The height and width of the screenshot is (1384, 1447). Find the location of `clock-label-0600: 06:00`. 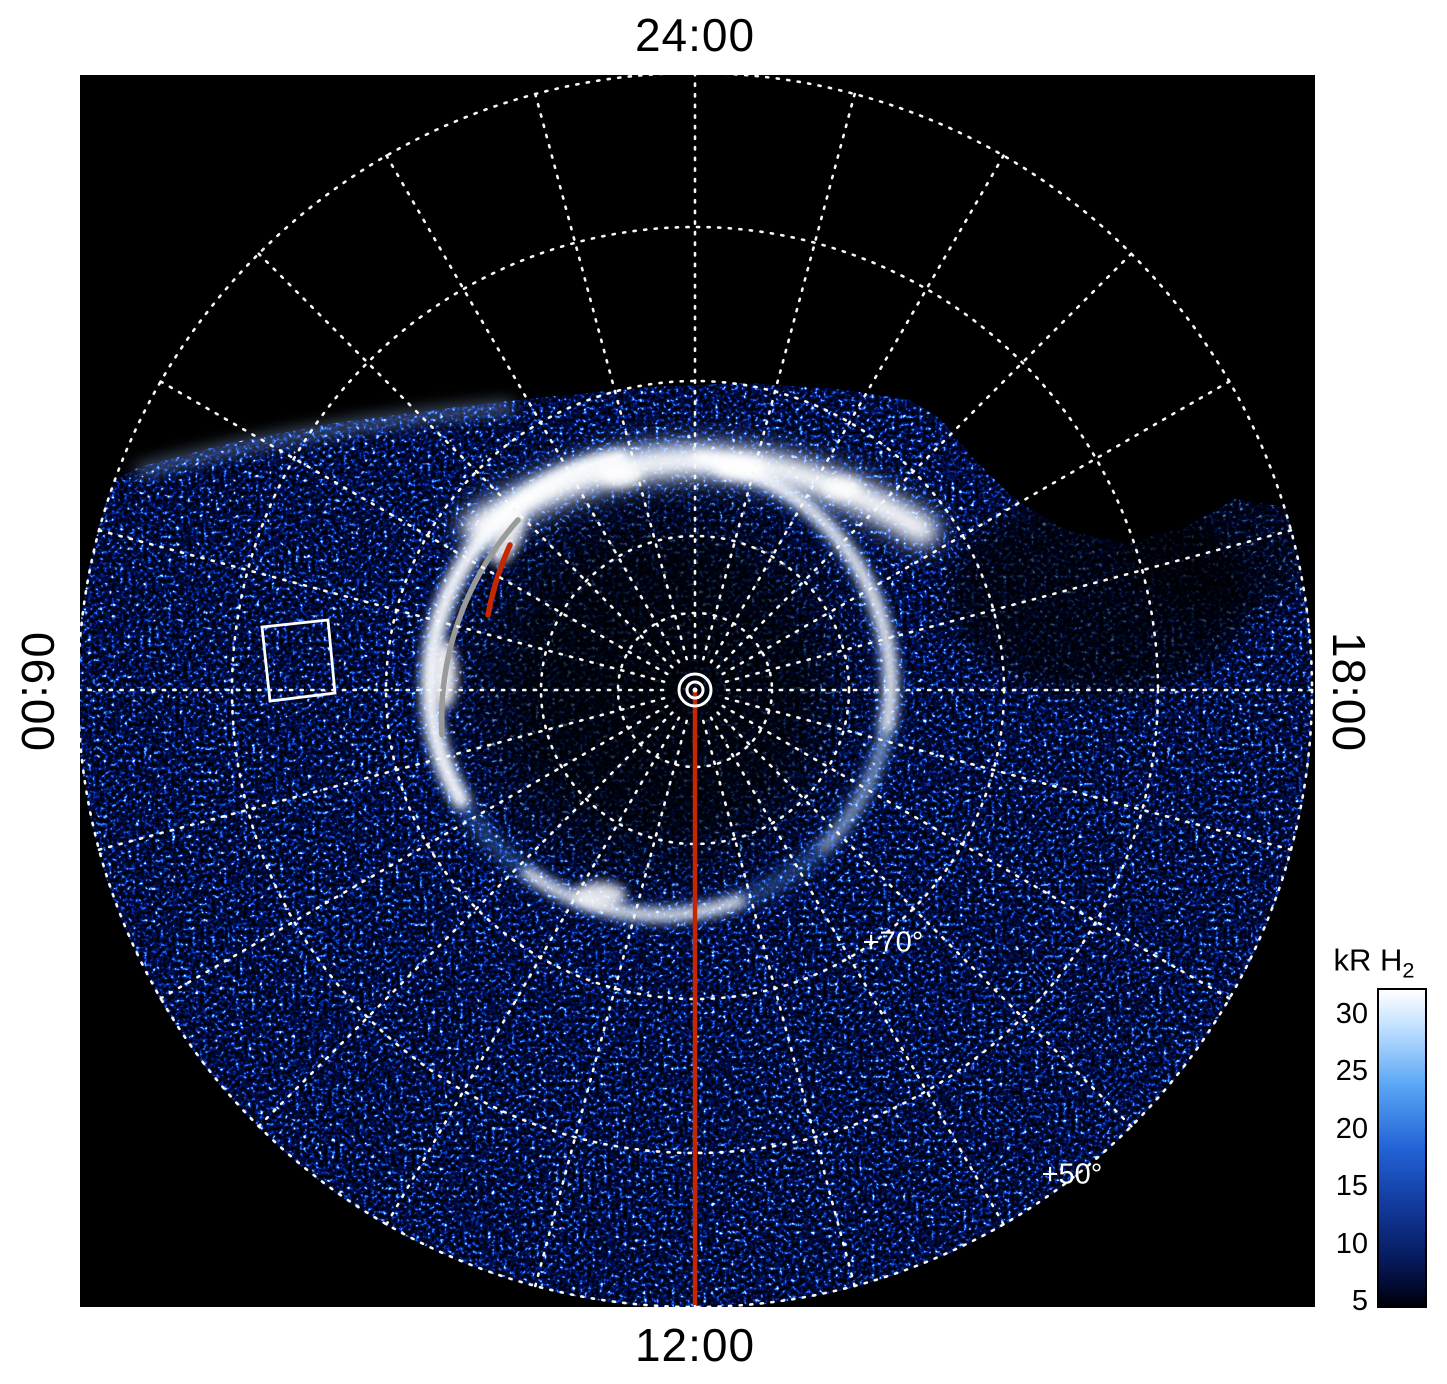

clock-label-0600: 06:00 is located at coordinates (38, 692).